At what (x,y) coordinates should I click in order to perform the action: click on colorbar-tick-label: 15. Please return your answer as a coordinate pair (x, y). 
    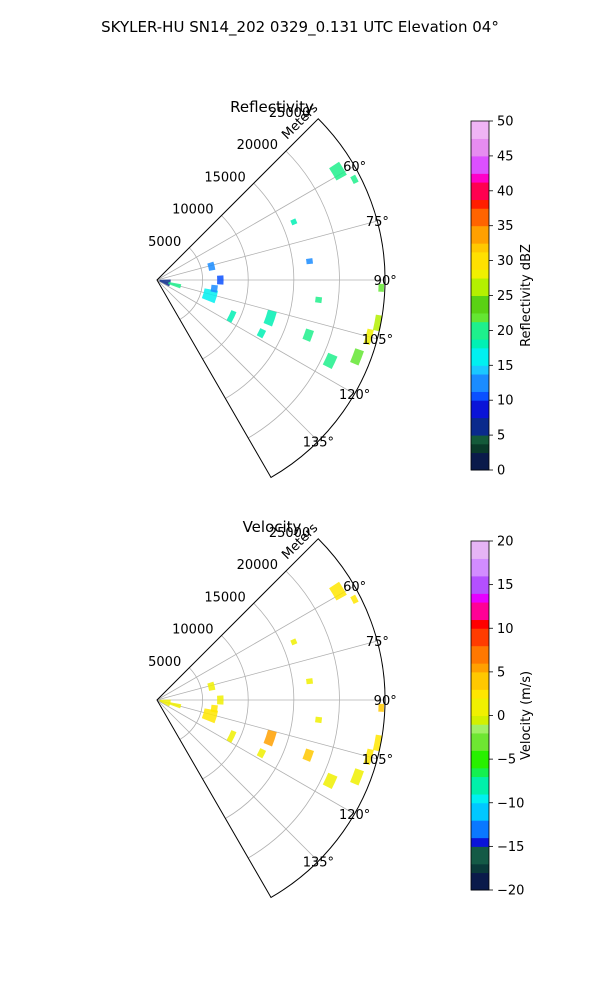
    Looking at the image, I should click on (505, 366).